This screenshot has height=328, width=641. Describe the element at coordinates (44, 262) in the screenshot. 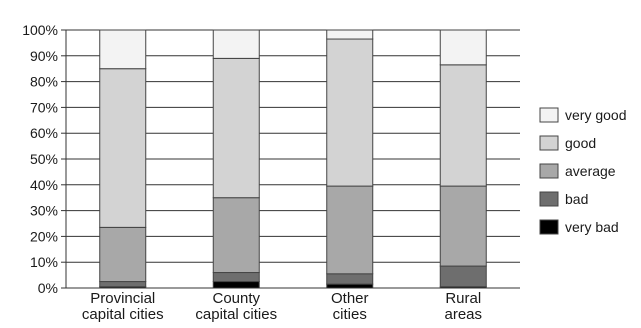

I see `y-tick-label: 10%` at that location.